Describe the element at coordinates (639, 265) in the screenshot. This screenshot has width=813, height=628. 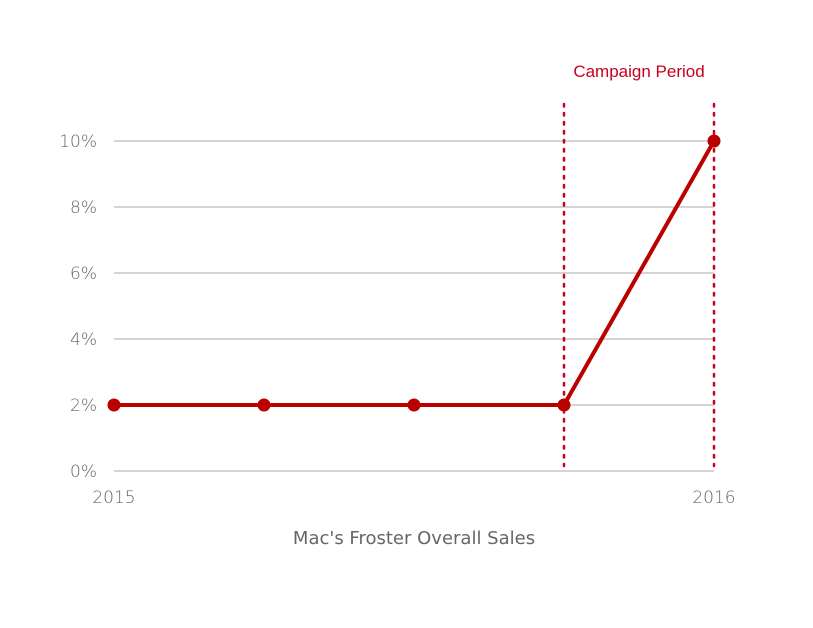
I see `campaign-period-annotation: Campaign Period` at that location.